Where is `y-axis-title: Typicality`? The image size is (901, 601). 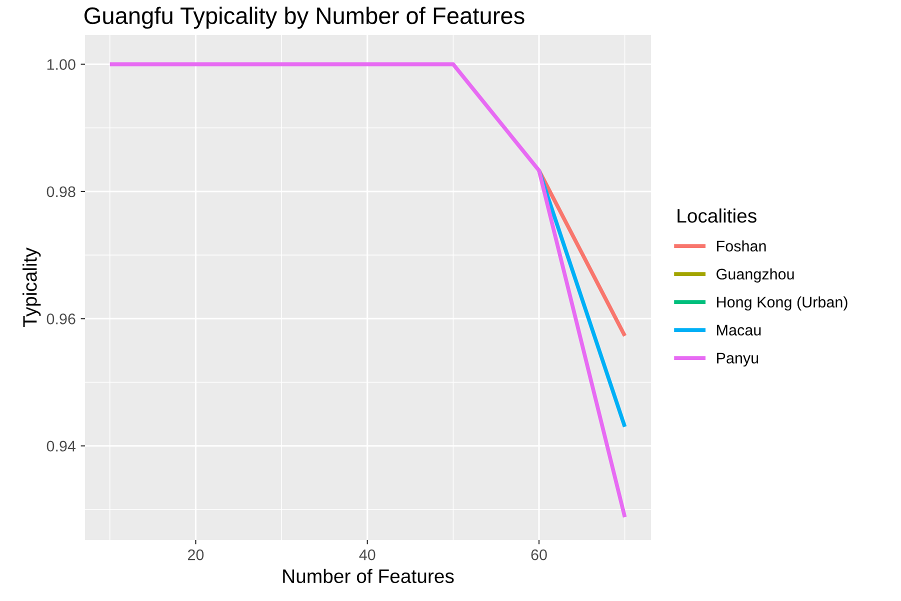 y-axis-title: Typicality is located at coordinates (31, 288).